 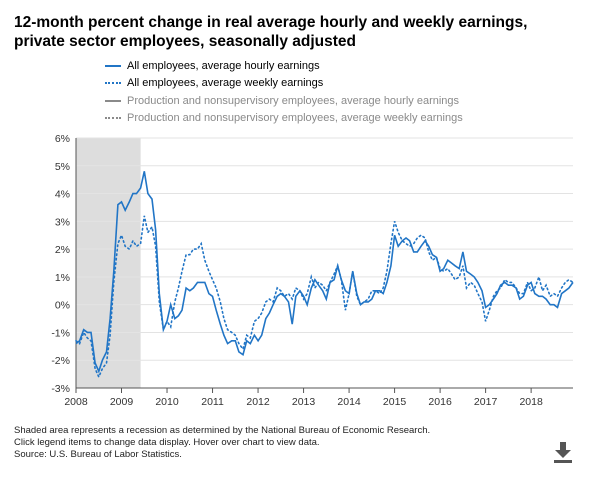 I want to click on x-tick-label: 2015, so click(x=395, y=402).